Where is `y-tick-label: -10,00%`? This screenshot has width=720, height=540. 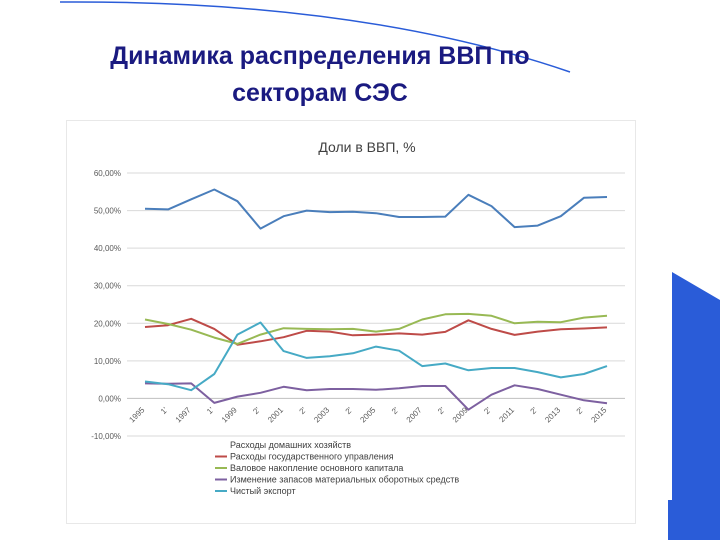
y-tick-label: -10,00% is located at coordinates (106, 436).